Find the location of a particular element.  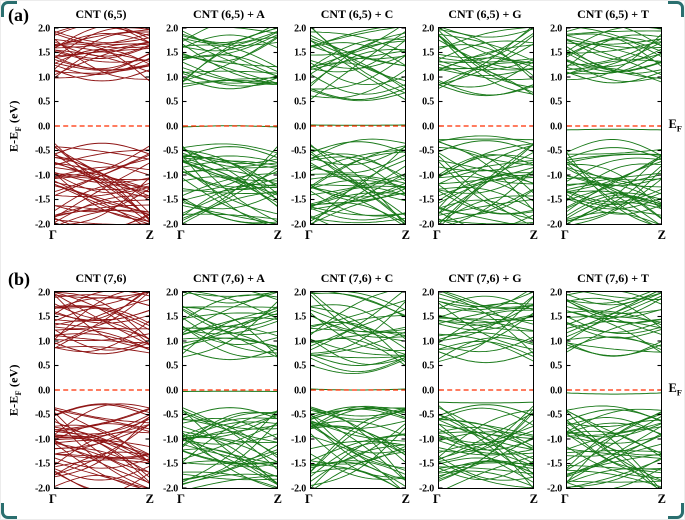

panel-title: CNT (6,5) + C is located at coordinates (357, 14).